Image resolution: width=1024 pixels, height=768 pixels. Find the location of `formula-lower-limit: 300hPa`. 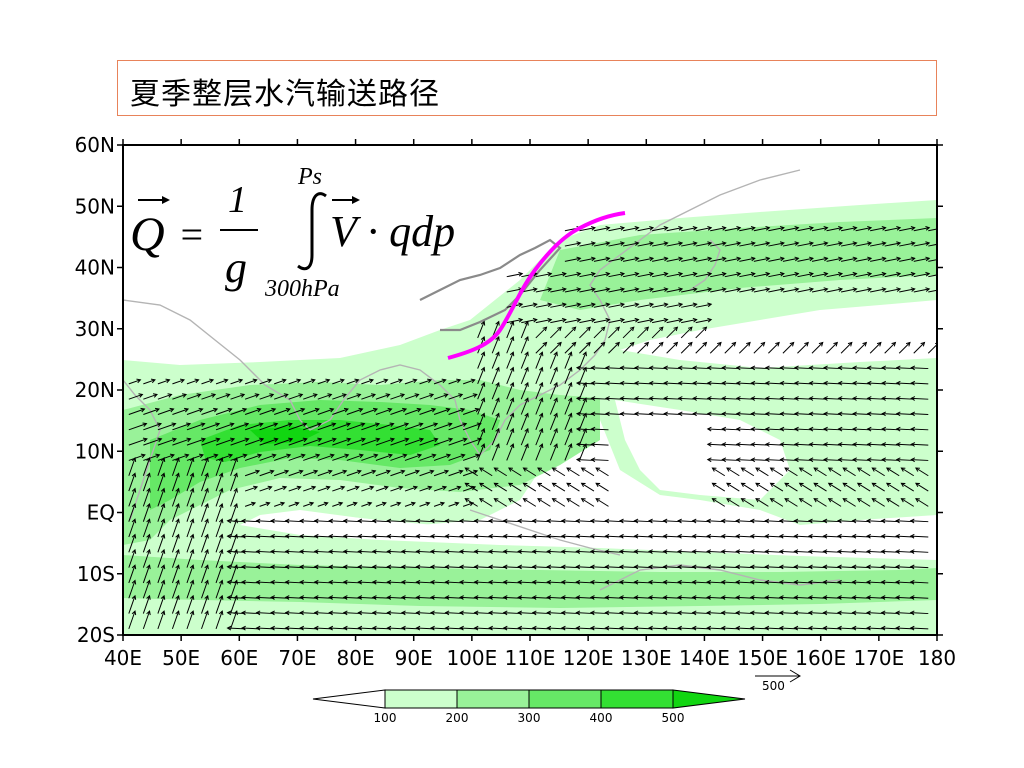

formula-lower-limit: 300hPa is located at coordinates (302, 289).